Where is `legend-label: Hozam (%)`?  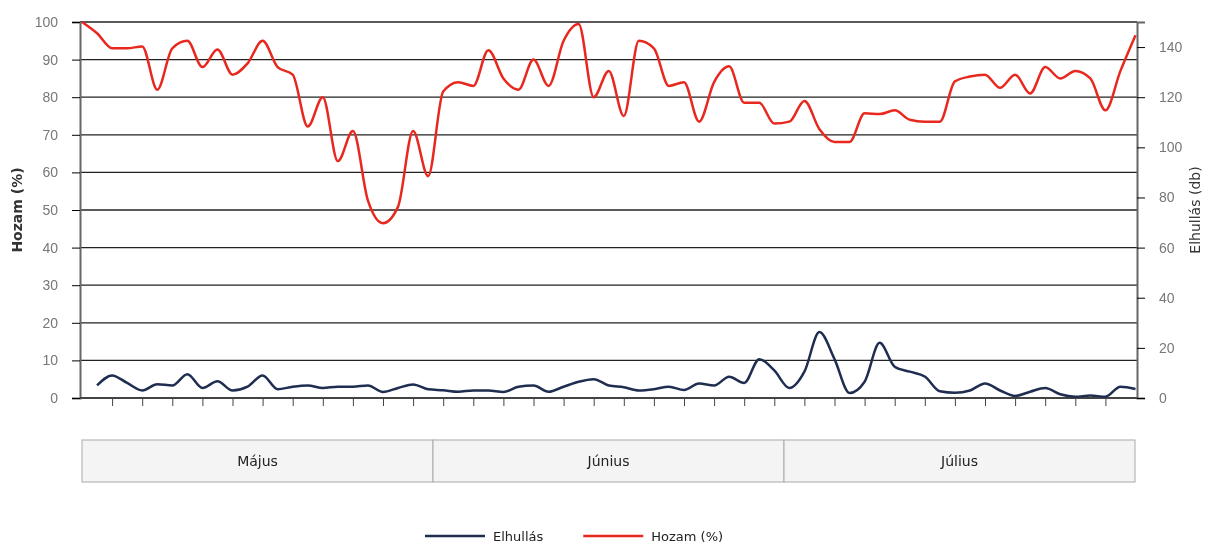 legend-label: Hozam (%) is located at coordinates (687, 536).